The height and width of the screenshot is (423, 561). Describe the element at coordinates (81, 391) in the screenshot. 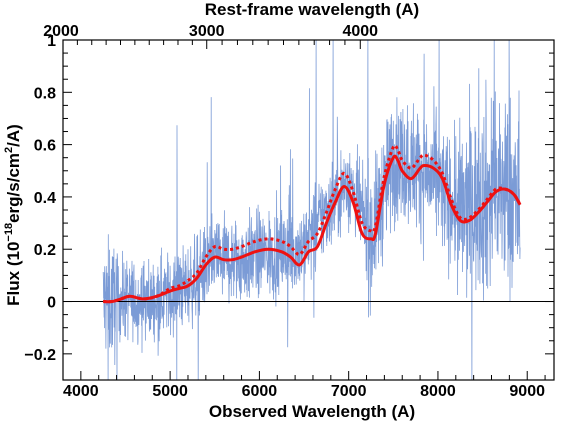

I see `x-tick-label: 4000` at that location.